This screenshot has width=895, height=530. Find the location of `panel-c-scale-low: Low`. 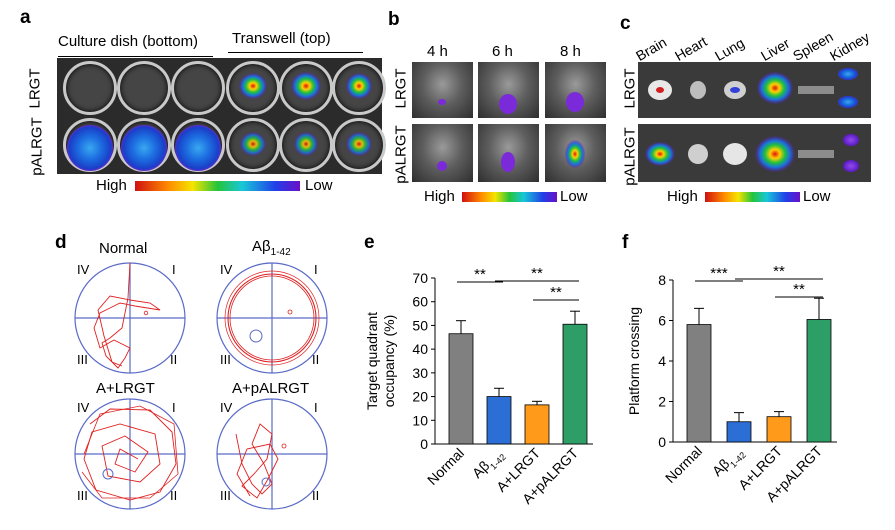

panel-c-scale-low: Low is located at coordinates (817, 196).